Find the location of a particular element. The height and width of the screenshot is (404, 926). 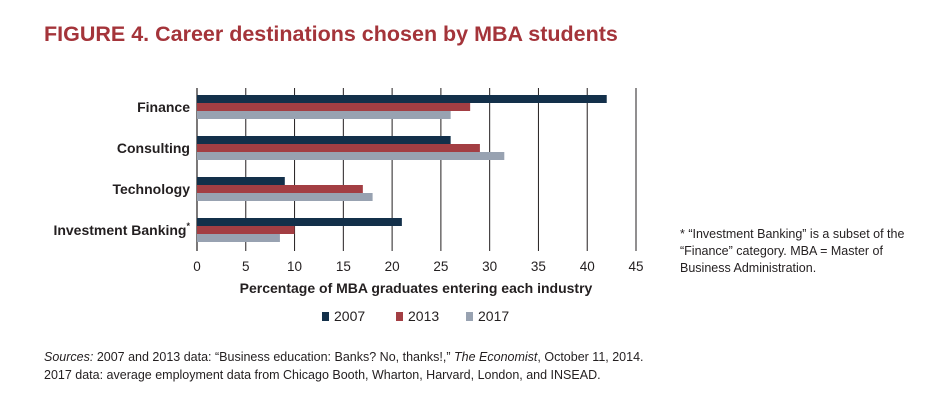

legend-item-2017: 2017 is located at coordinates (487, 316).